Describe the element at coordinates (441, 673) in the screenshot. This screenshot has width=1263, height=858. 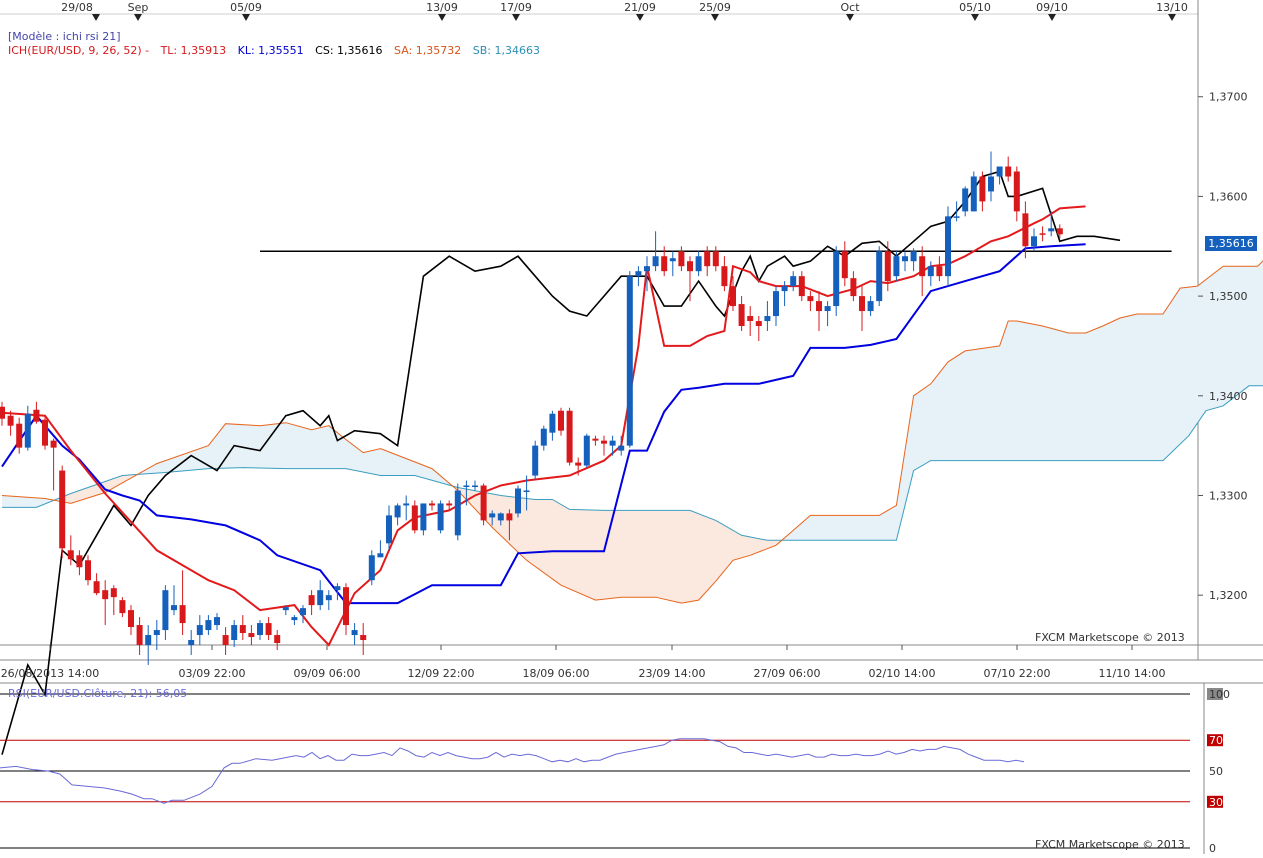
I see `bottom-date-label: 12/09 22:00` at that location.